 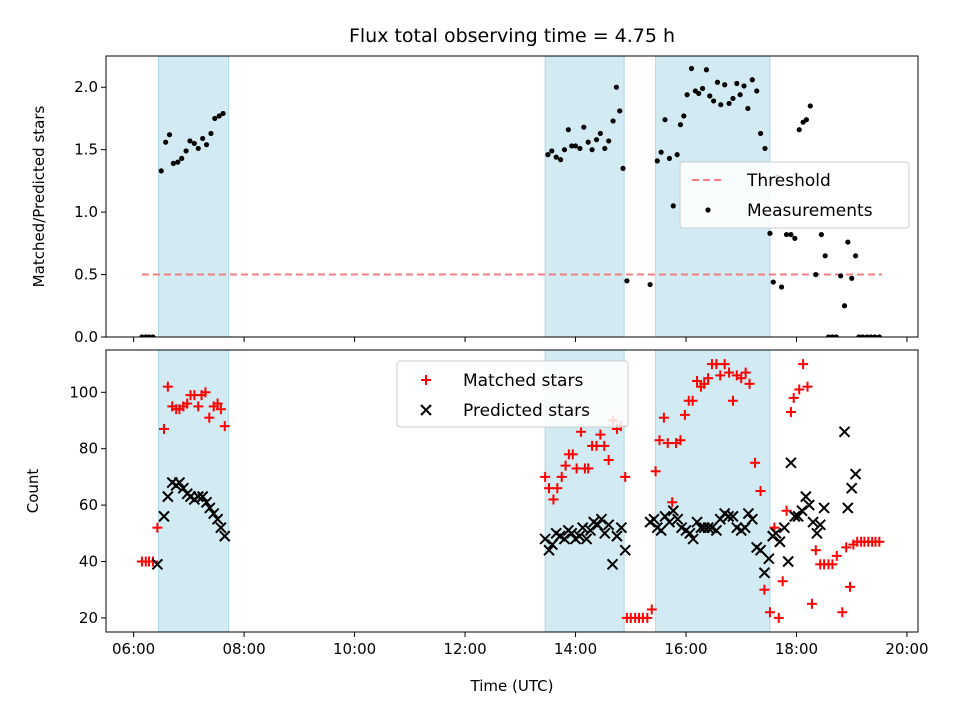 What do you see at coordinates (796, 649) in the screenshot?
I see `x-tick-label: 18:00` at bounding box center [796, 649].